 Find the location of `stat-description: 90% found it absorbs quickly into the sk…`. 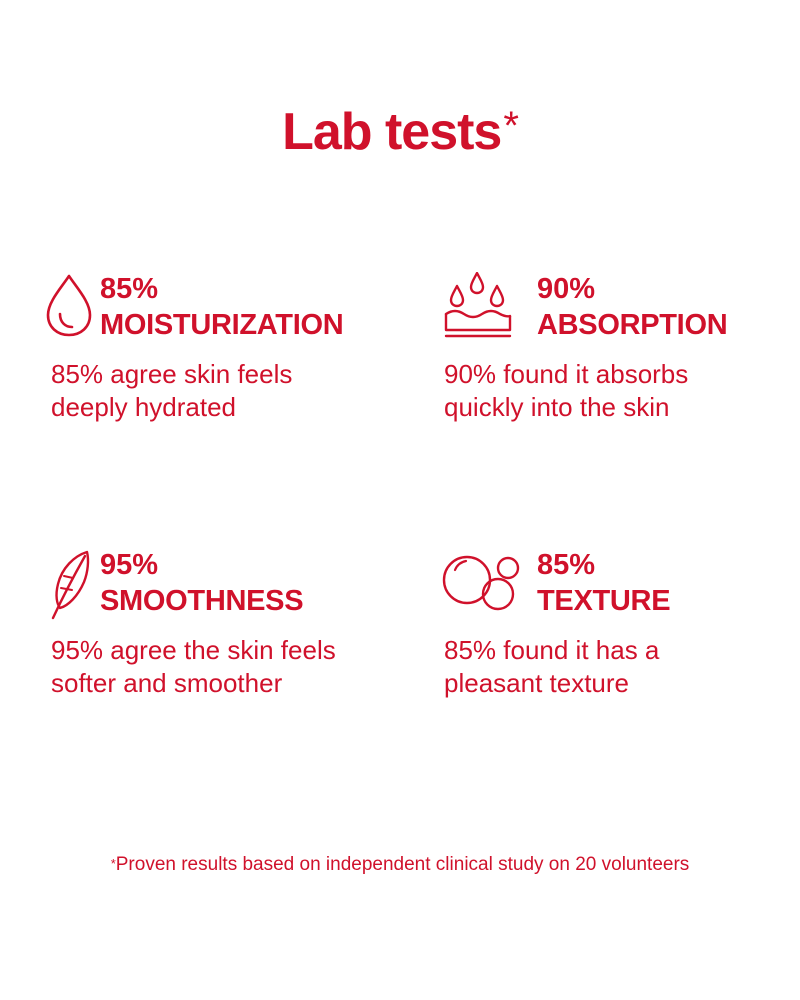

stat-description: 90% found it absorbs quickly into the sk… is located at coordinates (566, 390).